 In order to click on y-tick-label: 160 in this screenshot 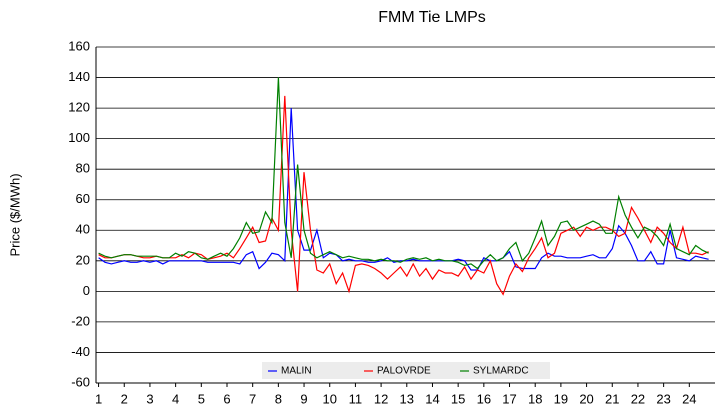, I will do `click(79, 45)`.